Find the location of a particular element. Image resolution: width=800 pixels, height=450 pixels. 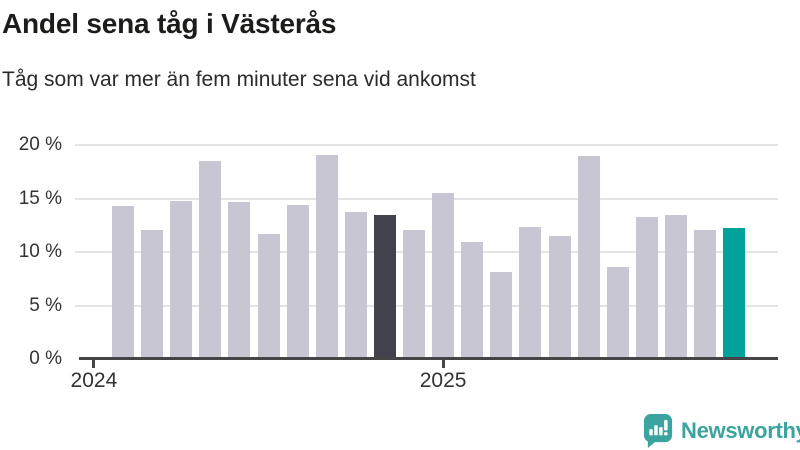

y-tick-label: 20 % is located at coordinates (40, 145).